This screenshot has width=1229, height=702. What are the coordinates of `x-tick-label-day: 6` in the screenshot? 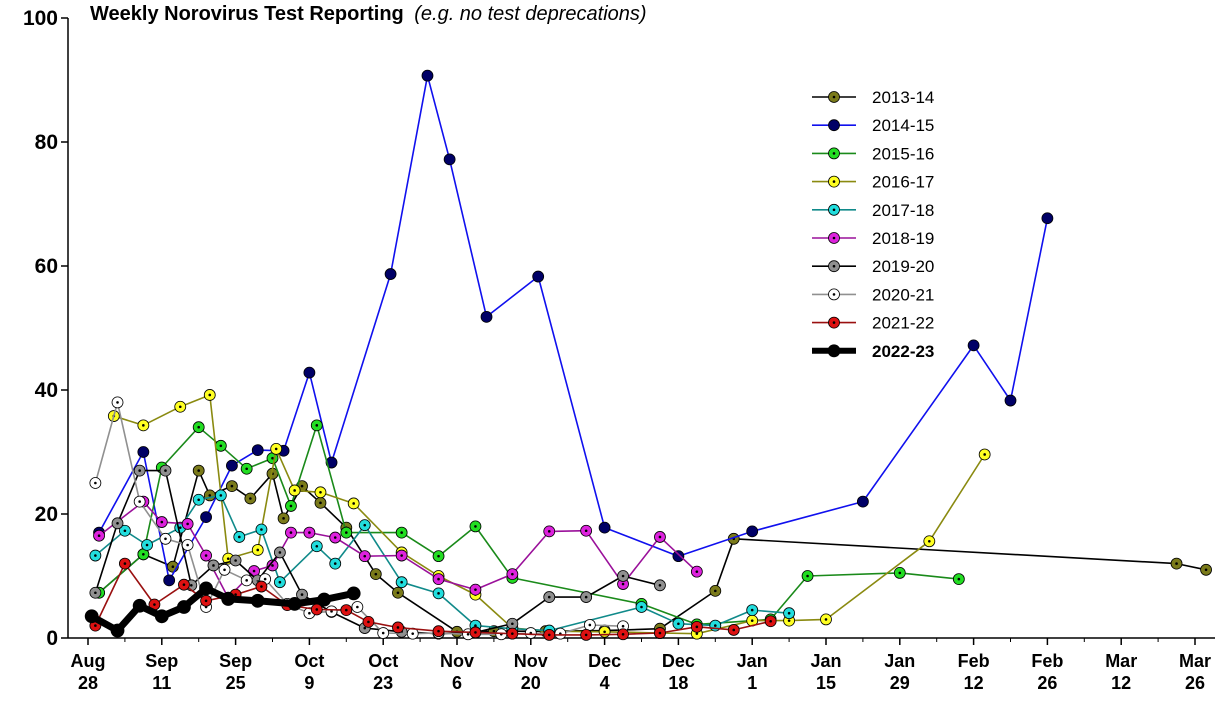 It's located at (457, 683).